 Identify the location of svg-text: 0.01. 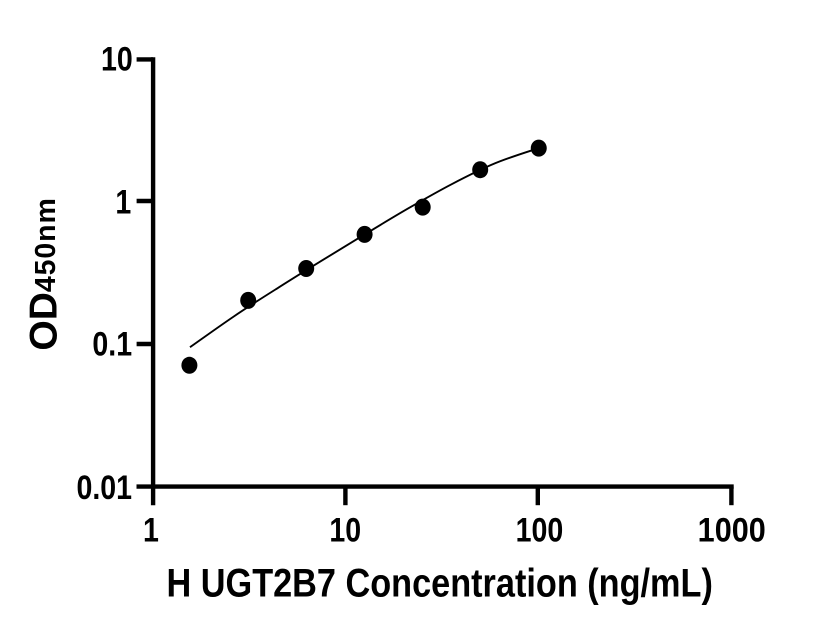
(104, 488).